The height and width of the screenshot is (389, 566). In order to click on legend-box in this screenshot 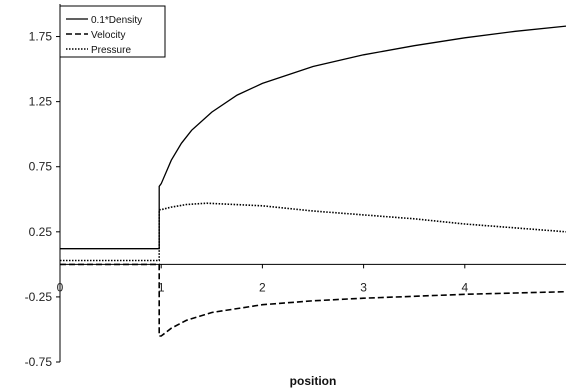, I will do `click(112, 31)`.